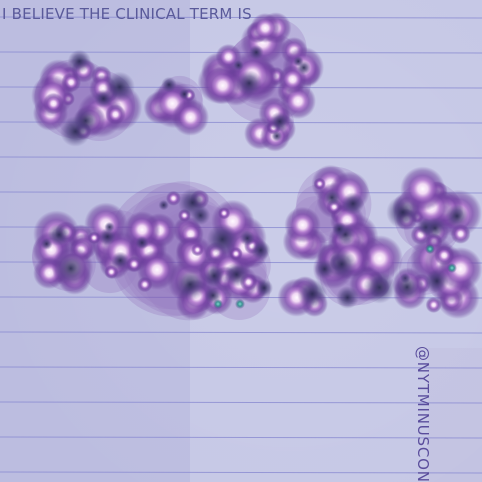  Describe the element at coordinates (127, 14) in the screenshot. I see `caption-text: I BELIEVE THE CLINICAL TERM IS` at that location.